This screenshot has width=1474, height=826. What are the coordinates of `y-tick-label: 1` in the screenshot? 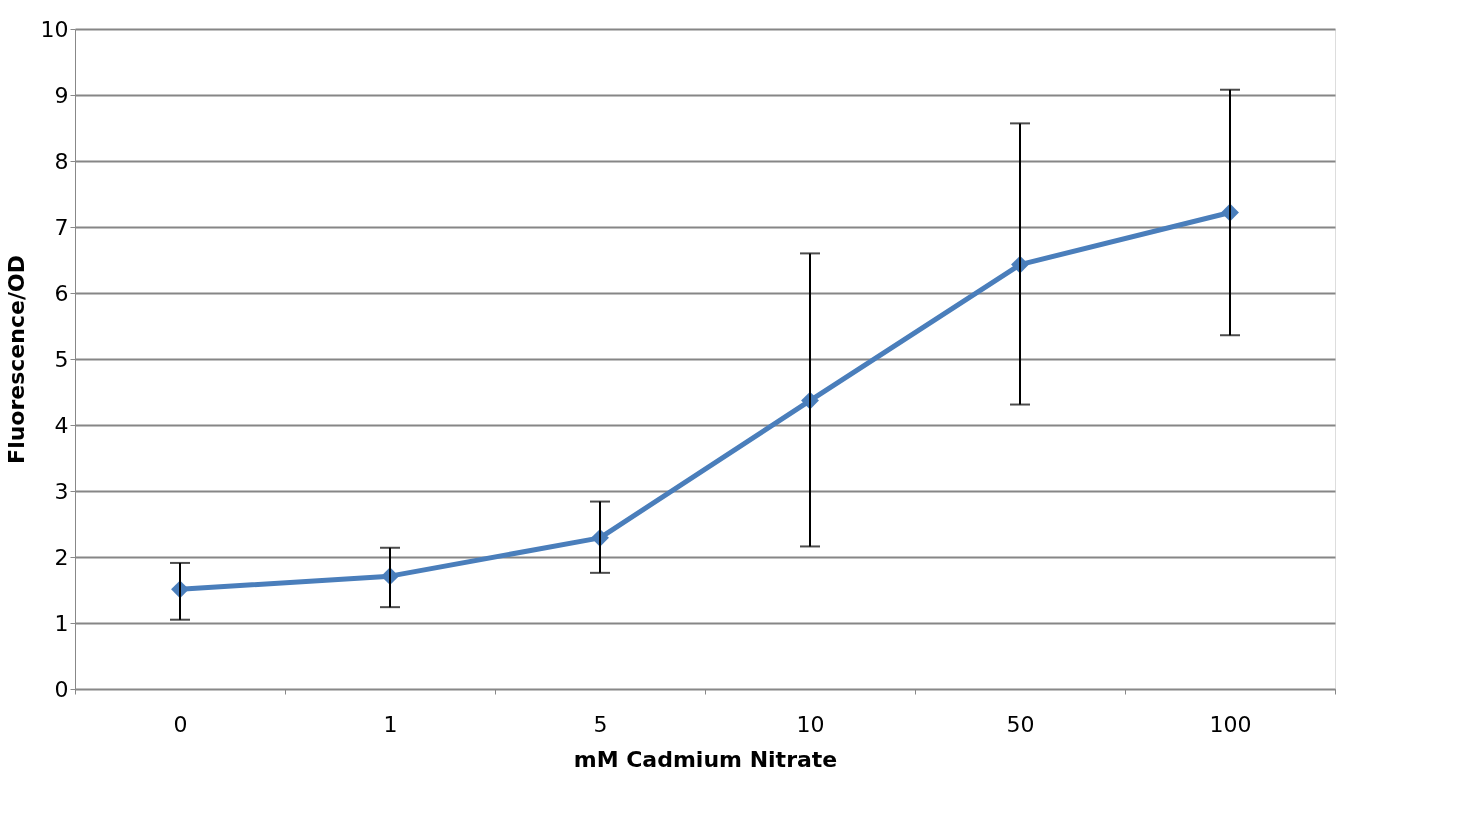 It's located at (61, 623).